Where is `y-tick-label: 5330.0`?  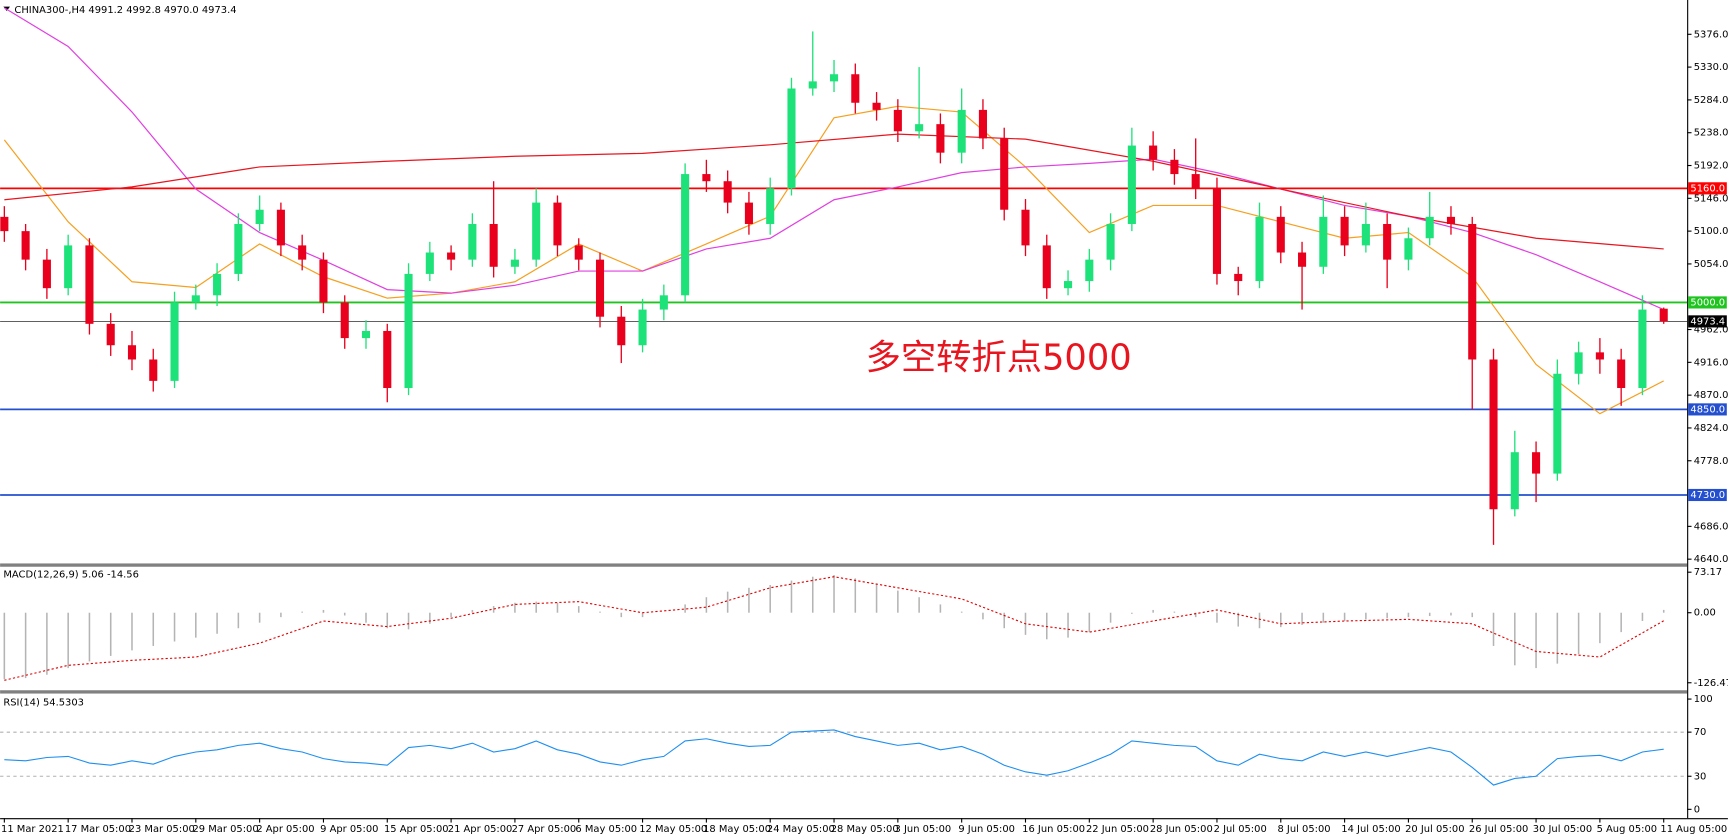
y-tick-label: 5330.0 is located at coordinates (1711, 67).